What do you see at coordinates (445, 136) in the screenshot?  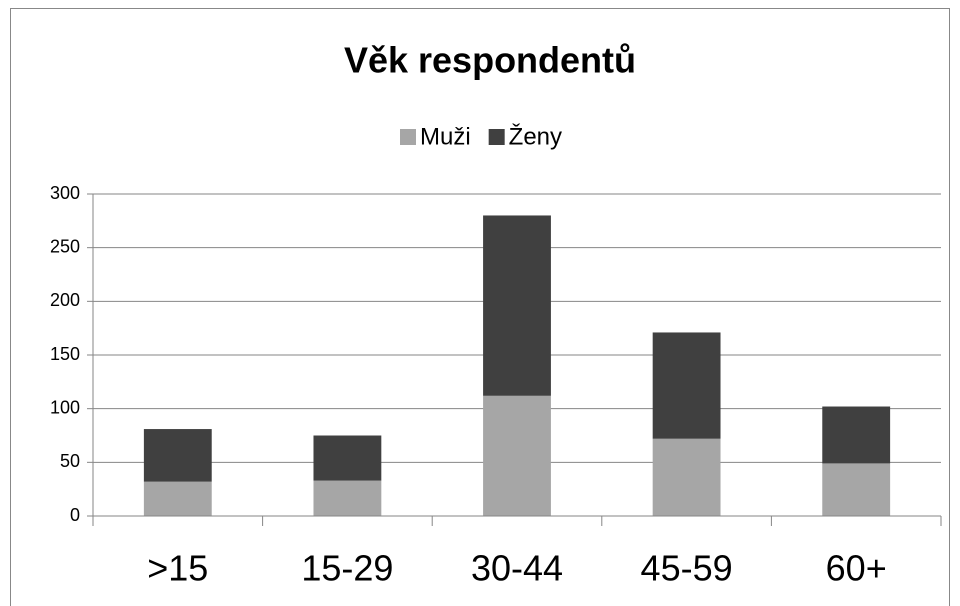 I see `legend-label: Muži` at bounding box center [445, 136].